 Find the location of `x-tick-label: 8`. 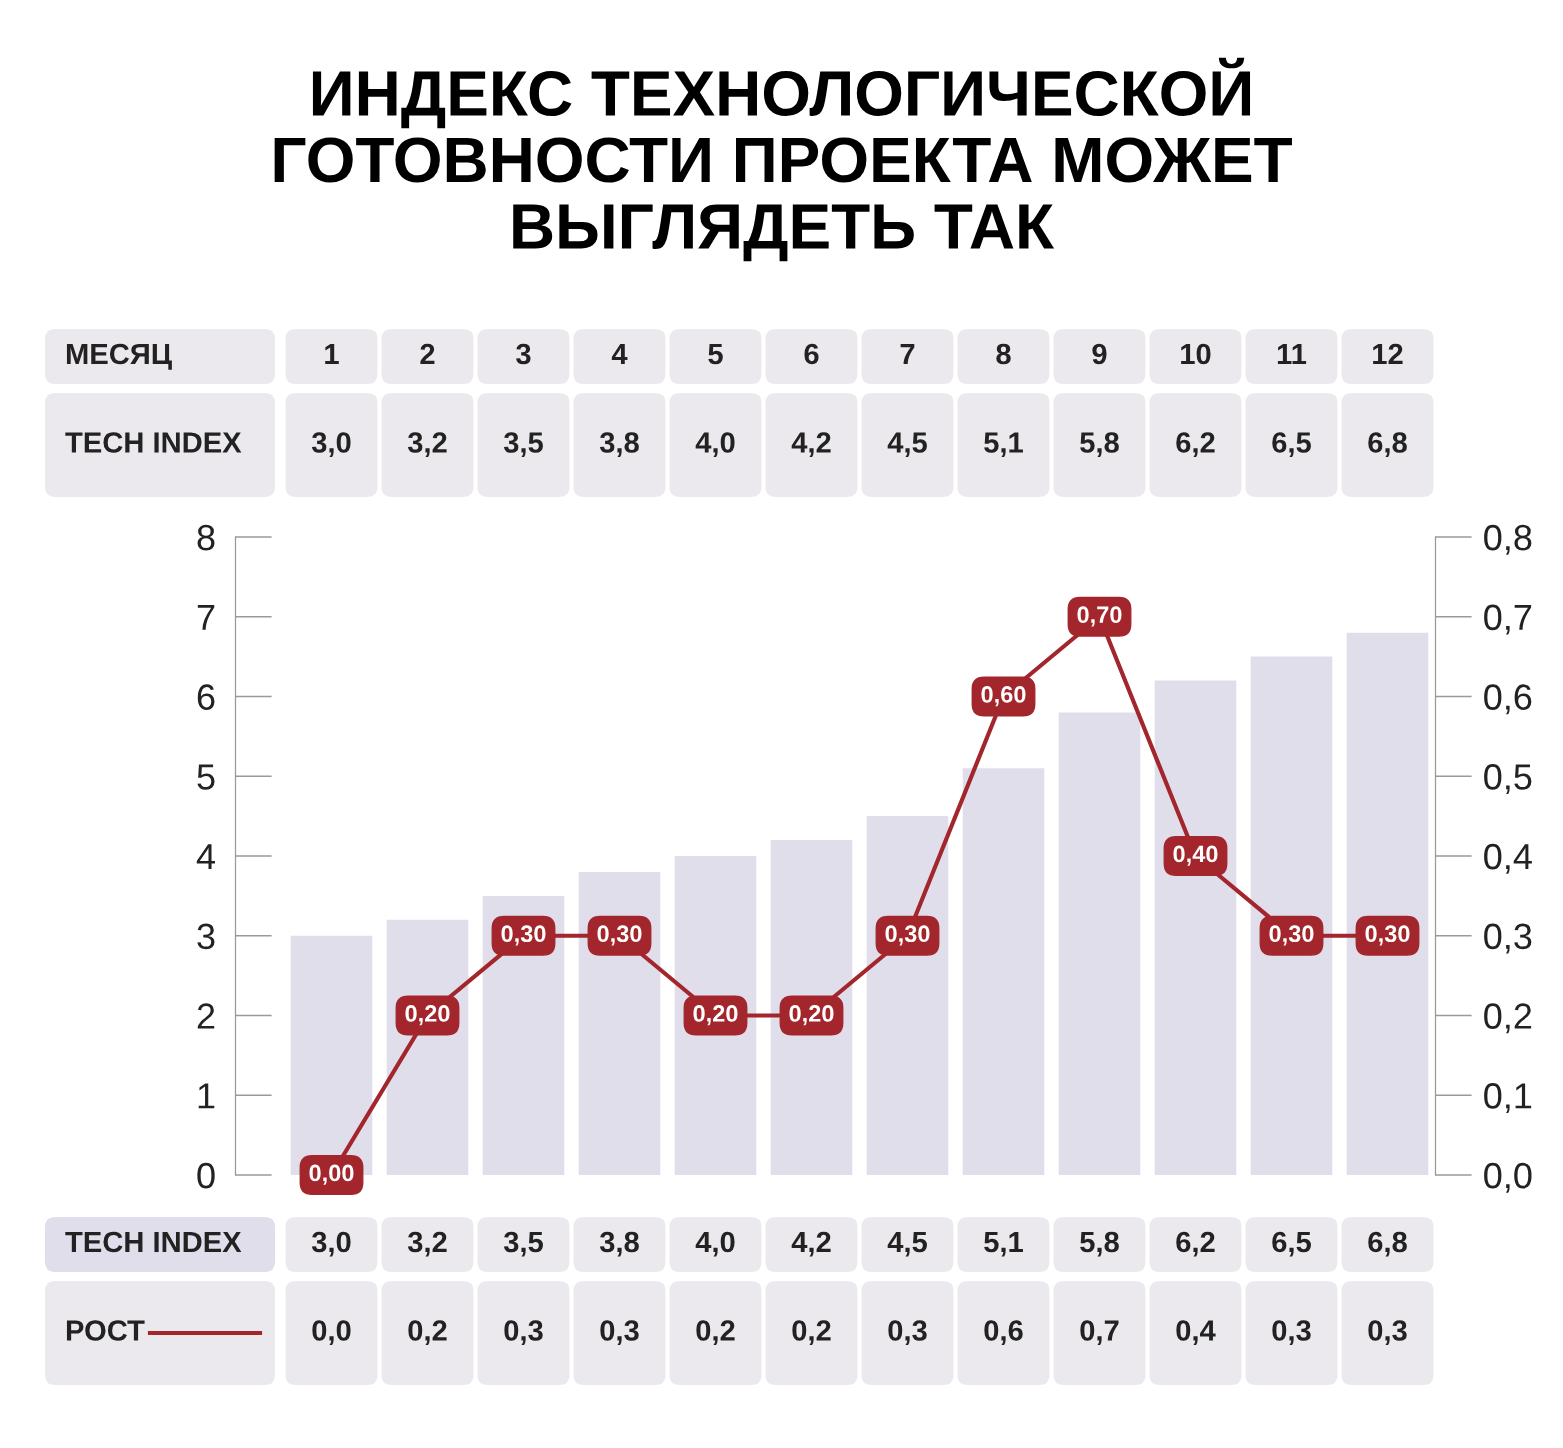

x-tick-label: 8 is located at coordinates (1003, 354).